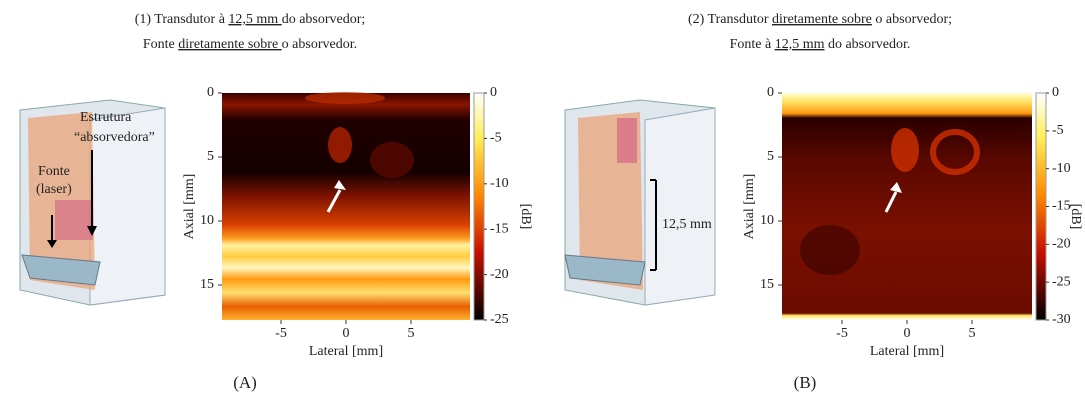  Describe the element at coordinates (1061, 319) in the screenshot. I see `colorbar-tick-label: -30` at that location.